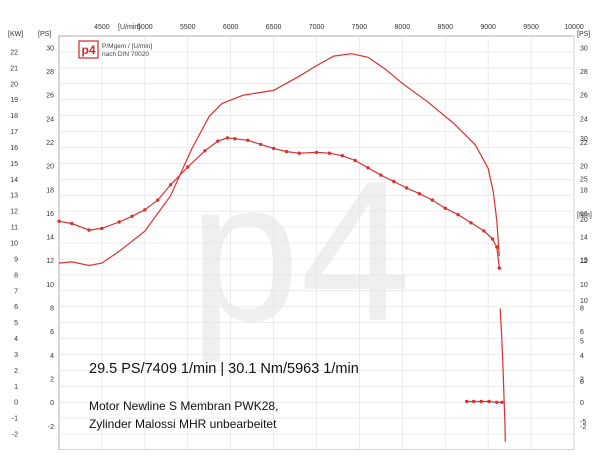  I want to click on ps-tick-label-right: 12, so click(584, 261).